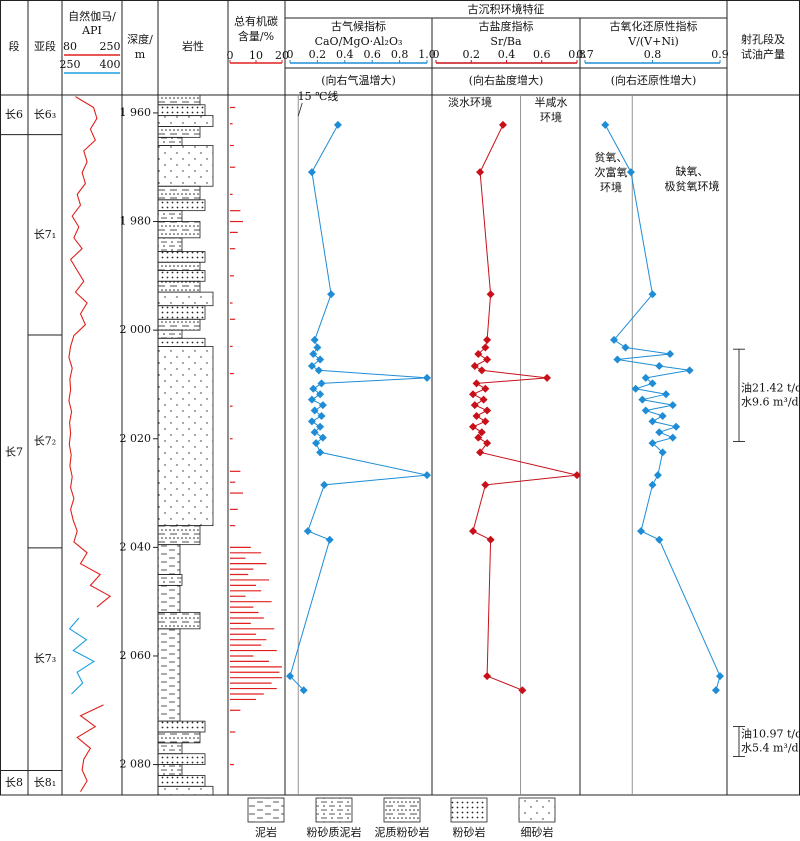 Image resolution: width=800 pixels, height=841 pixels. I want to click on reference-label: 缺氧、, so click(692, 171).